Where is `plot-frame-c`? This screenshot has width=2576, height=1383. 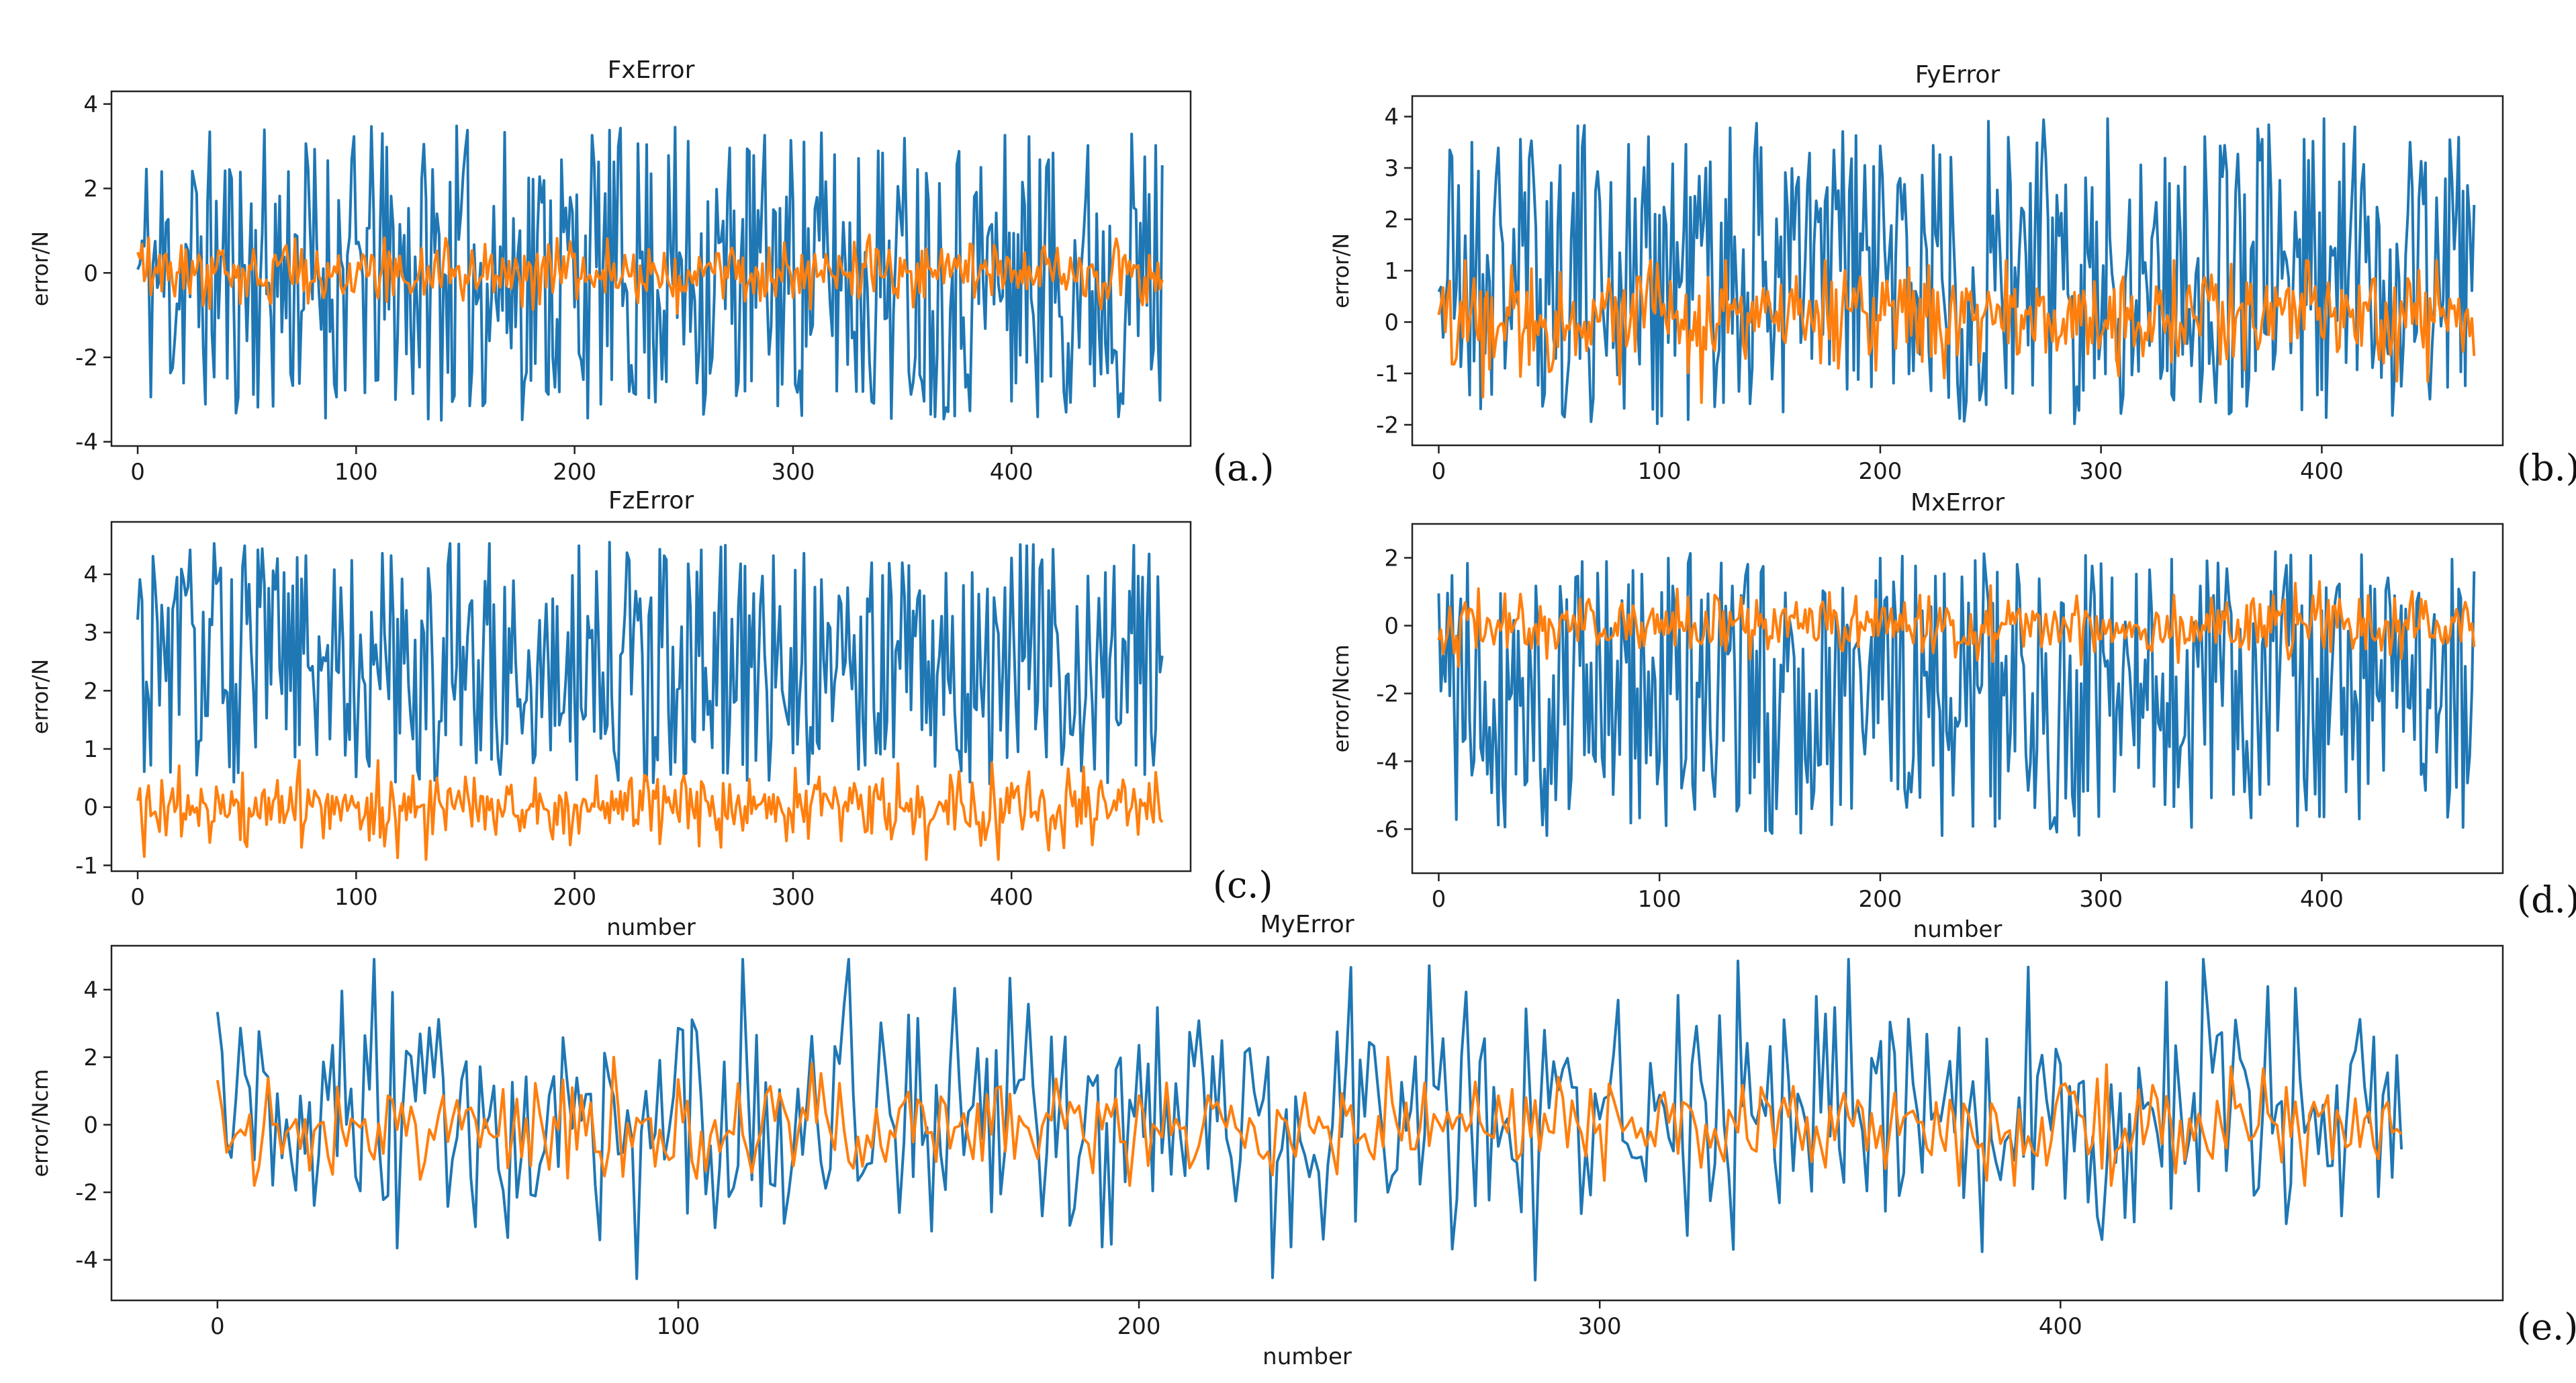 plot-frame-c is located at coordinates (651, 697).